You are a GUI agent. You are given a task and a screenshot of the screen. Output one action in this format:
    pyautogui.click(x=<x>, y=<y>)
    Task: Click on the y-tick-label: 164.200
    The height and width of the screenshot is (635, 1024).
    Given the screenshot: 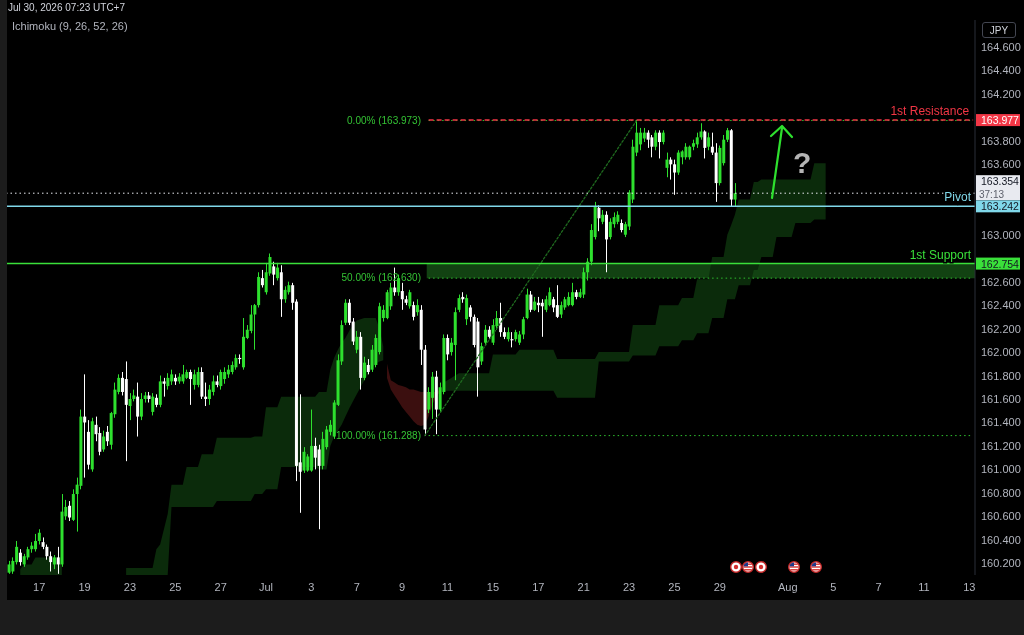 What is the action you would take?
    pyautogui.click(x=1001, y=93)
    